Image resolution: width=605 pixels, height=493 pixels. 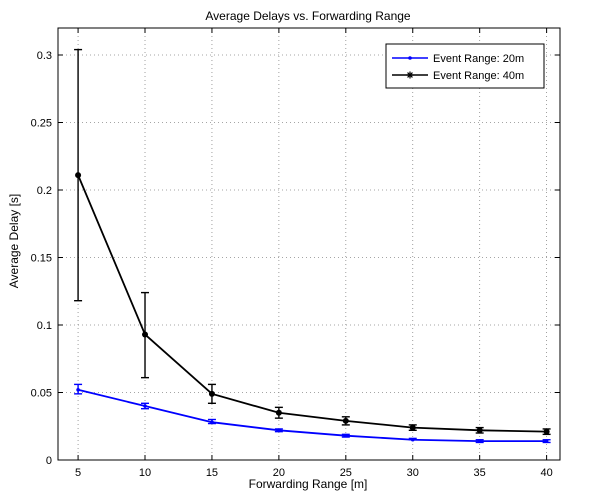 What do you see at coordinates (480, 473) in the screenshot?
I see `x-tick-label: 35` at bounding box center [480, 473].